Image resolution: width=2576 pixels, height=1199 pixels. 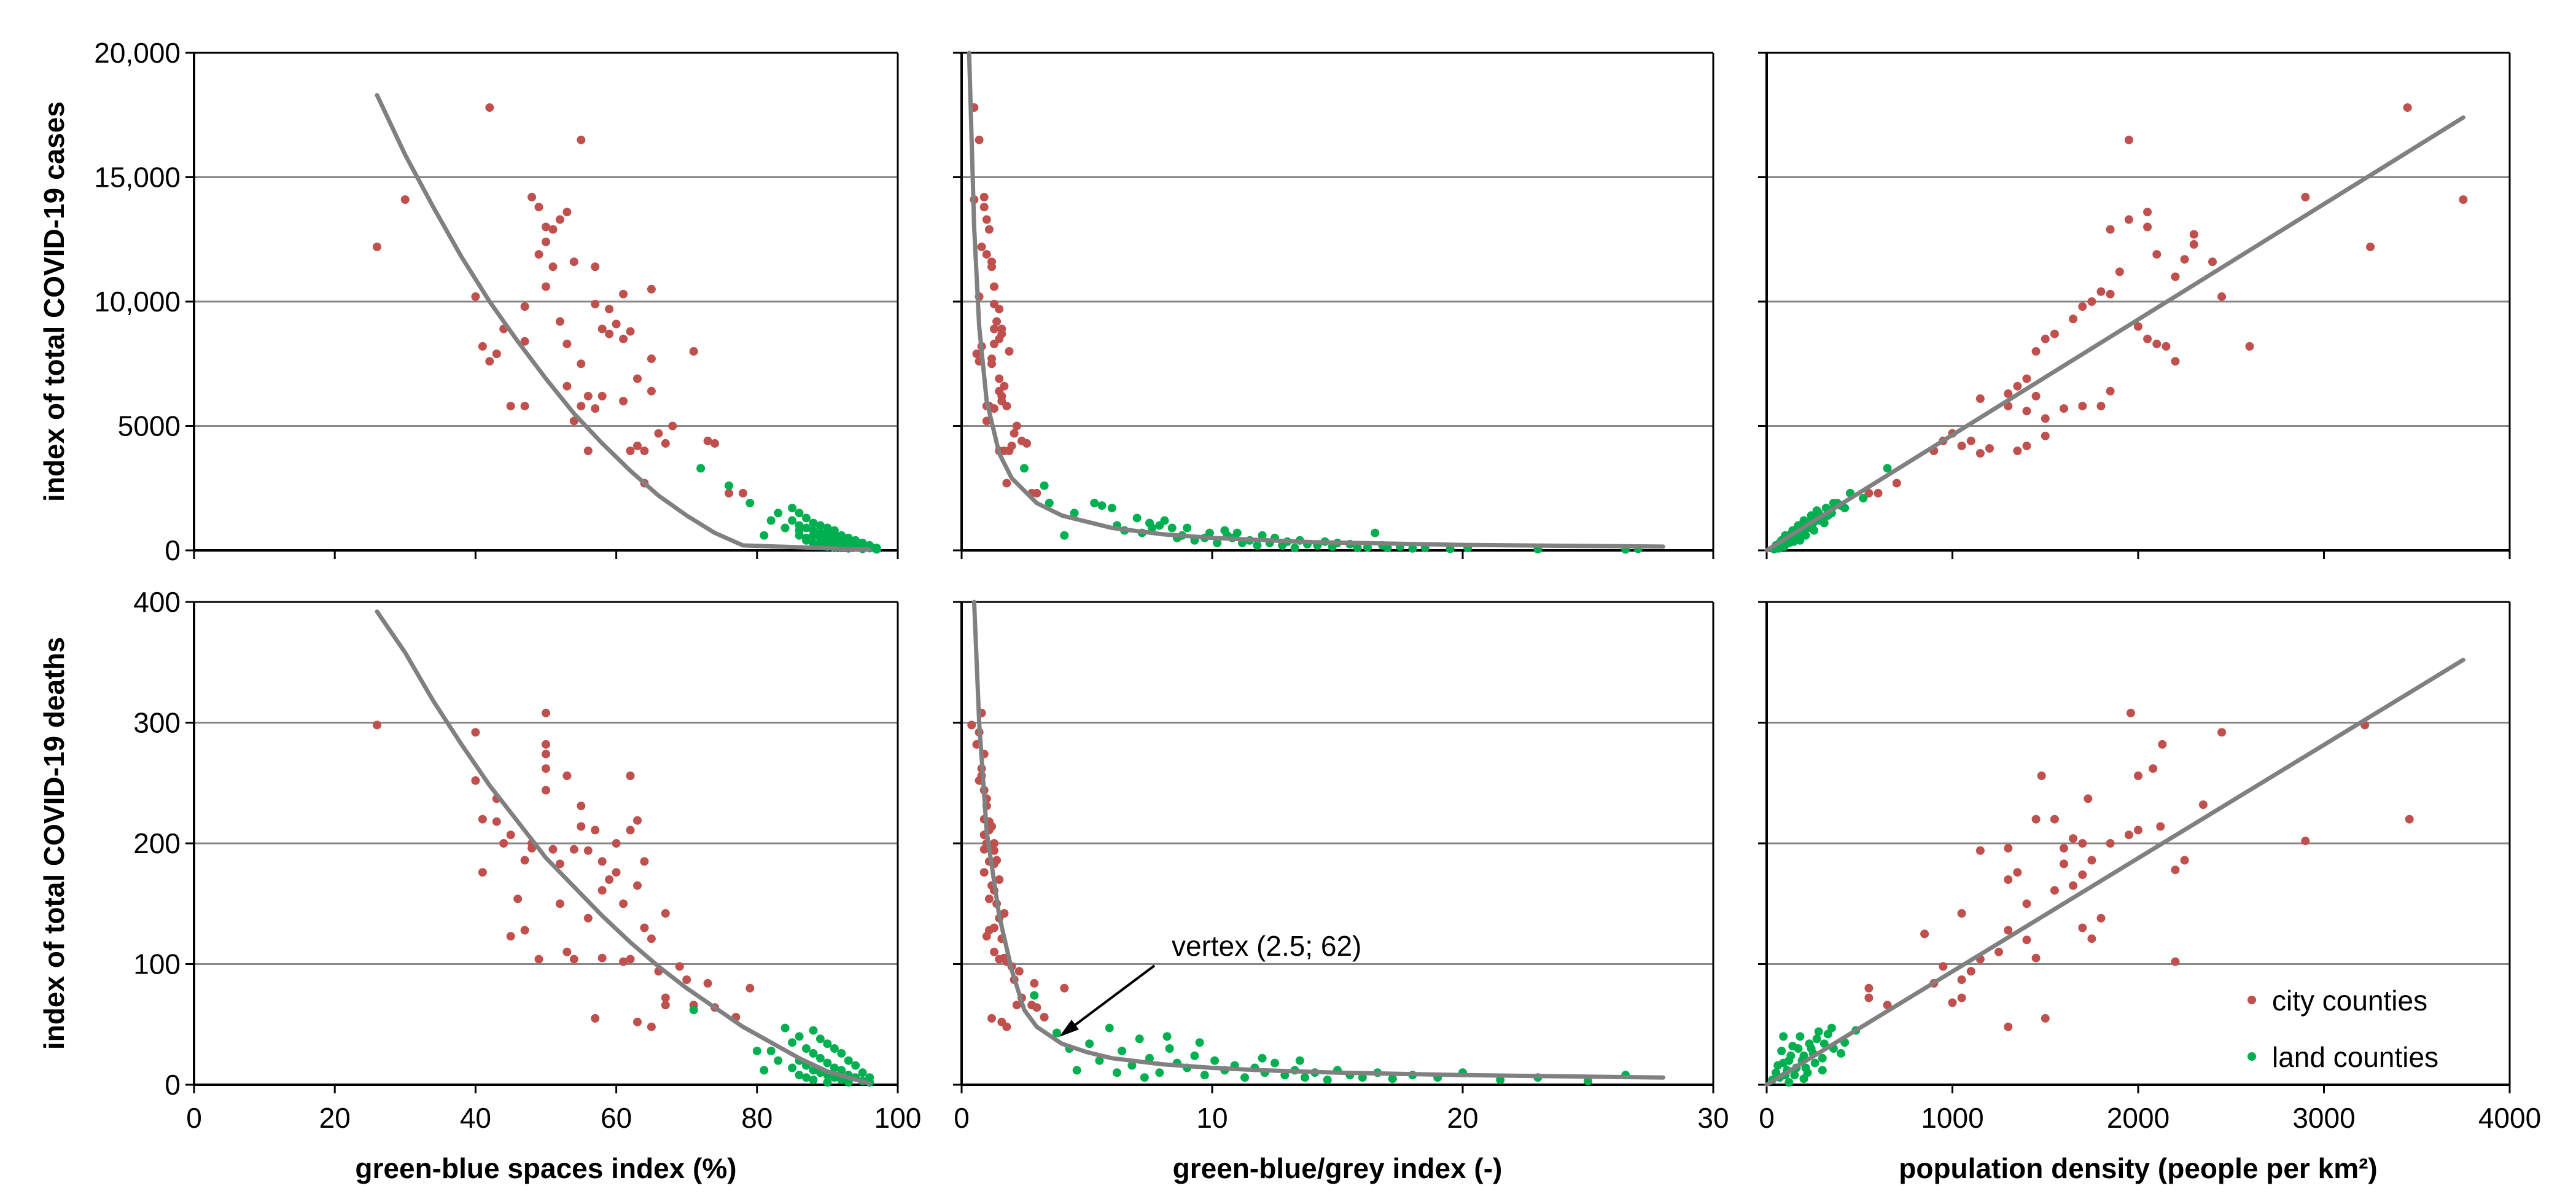 I want to click on series-city-counties, so click(x=2157, y=300).